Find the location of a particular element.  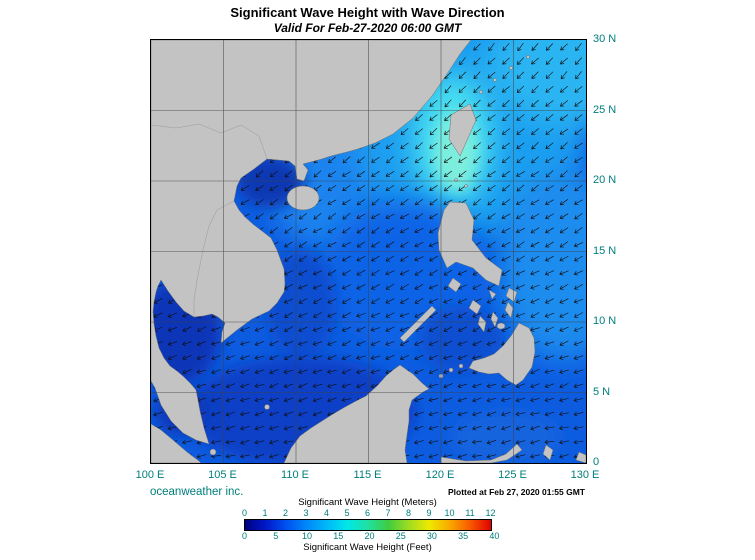

land-sumatra is located at coordinates (176, 443).